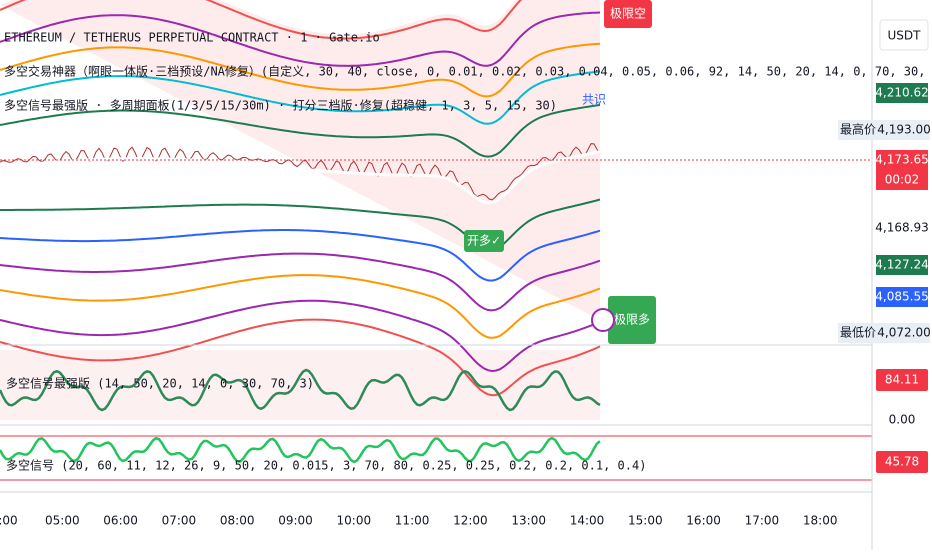  What do you see at coordinates (470, 521) in the screenshot?
I see `time-label: 12:00` at bounding box center [470, 521].